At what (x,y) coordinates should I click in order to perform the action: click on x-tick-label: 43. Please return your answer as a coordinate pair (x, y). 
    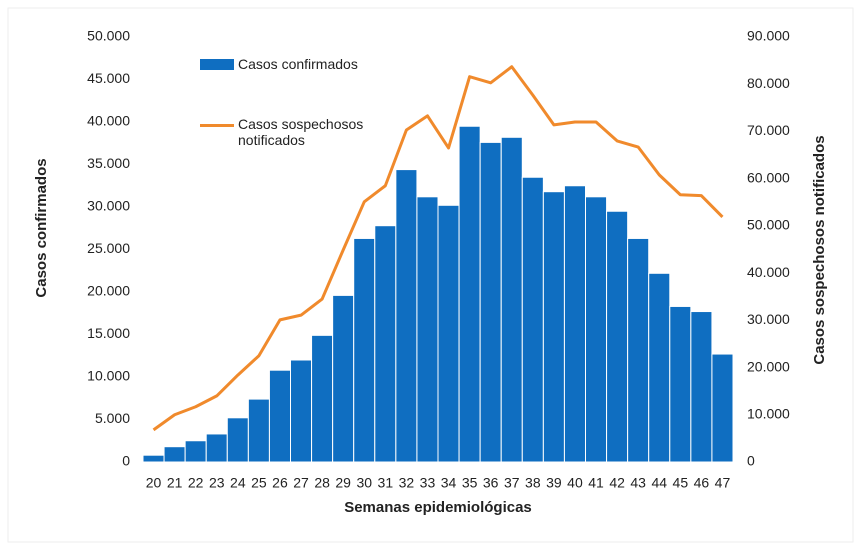
    Looking at the image, I should click on (638, 483).